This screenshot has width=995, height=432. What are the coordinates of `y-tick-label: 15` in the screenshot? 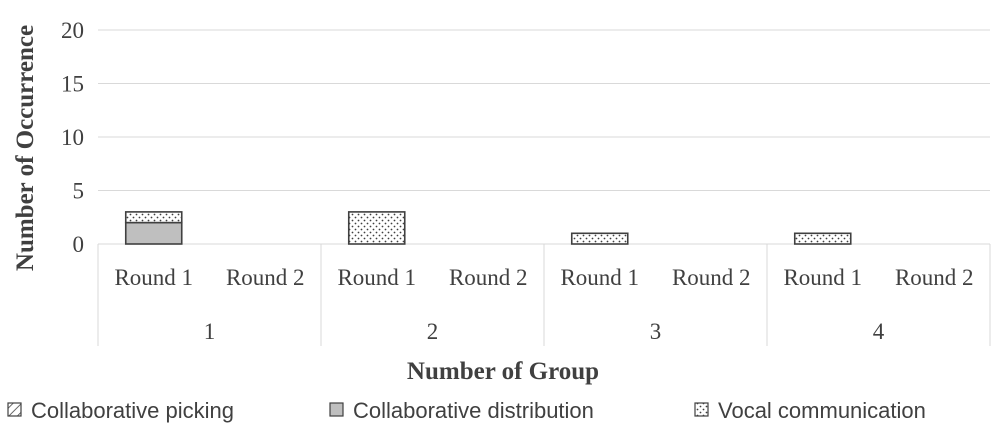 It's located at (72, 84).